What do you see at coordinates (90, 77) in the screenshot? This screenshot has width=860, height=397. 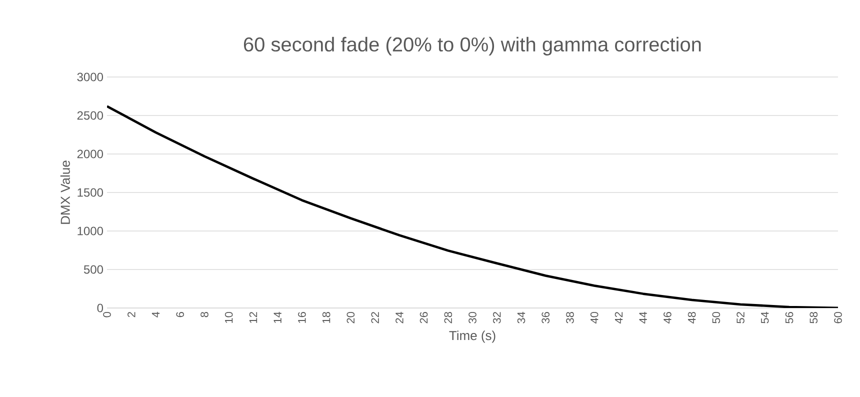 I see `y-tick-label: 3000` at bounding box center [90, 77].